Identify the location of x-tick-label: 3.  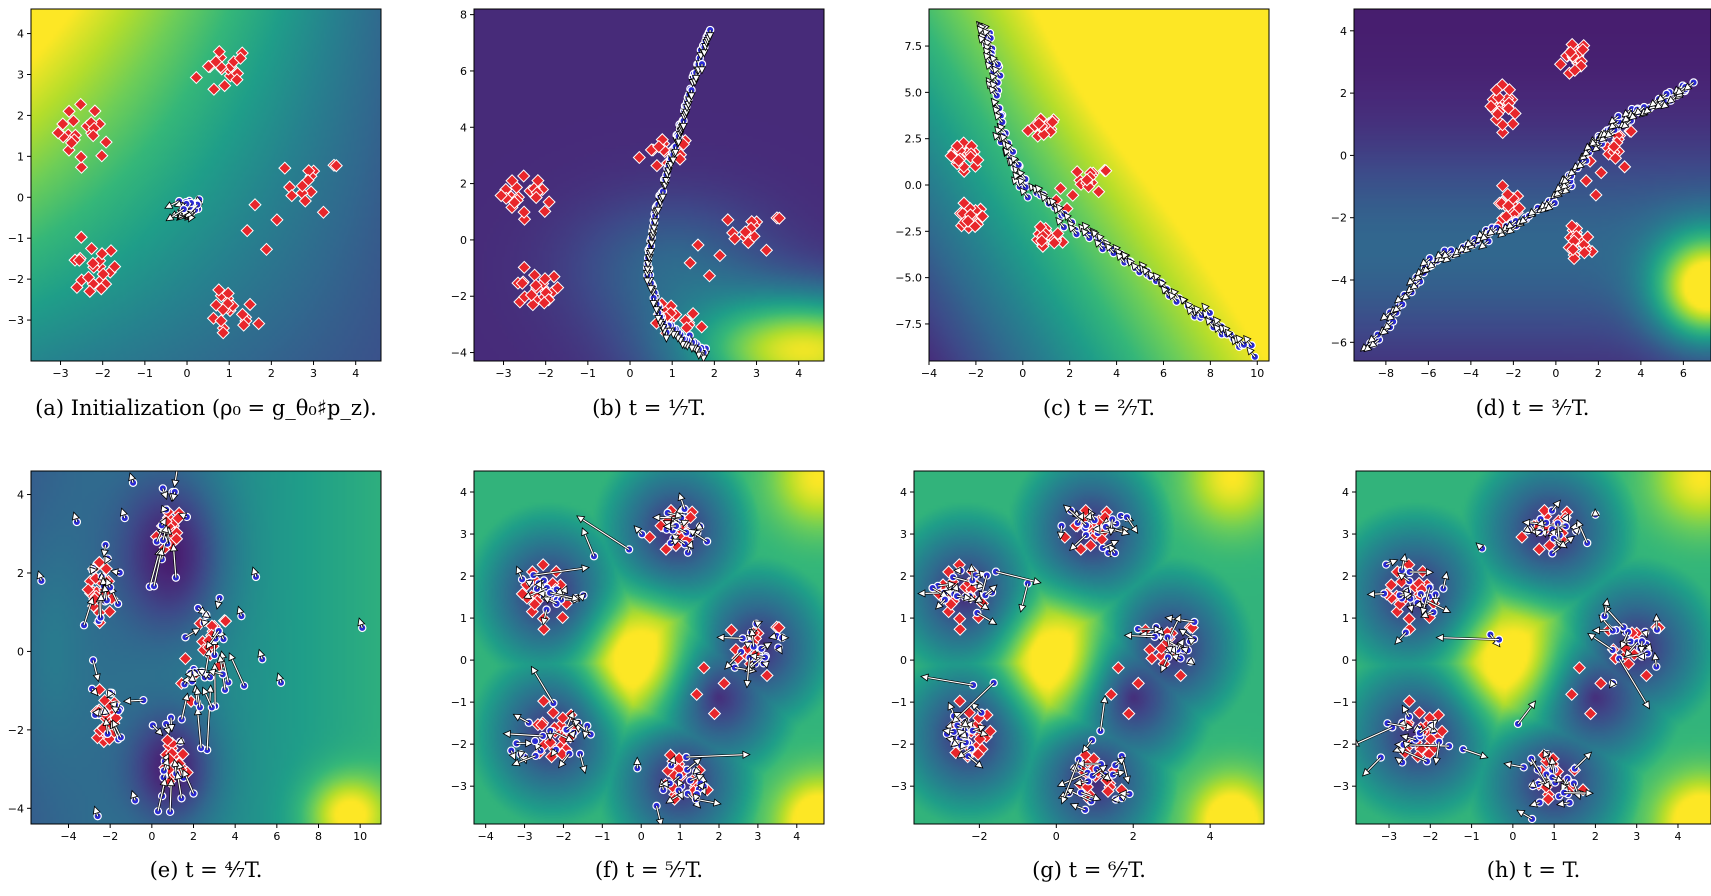
(756, 373).